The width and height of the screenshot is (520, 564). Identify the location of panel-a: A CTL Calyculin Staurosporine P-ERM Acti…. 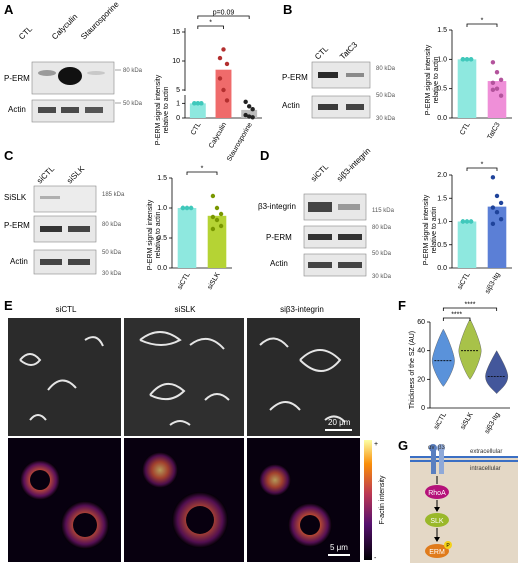
(133, 81).